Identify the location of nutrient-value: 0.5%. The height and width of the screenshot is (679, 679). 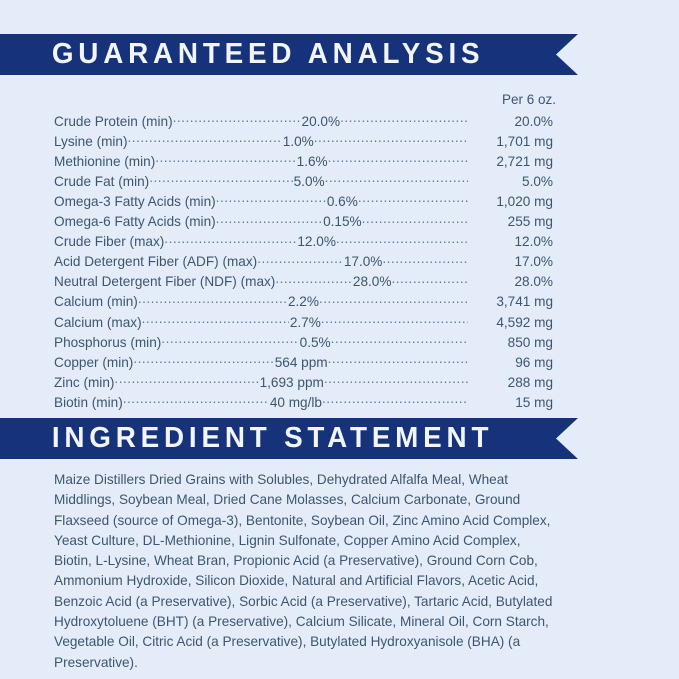
(315, 342).